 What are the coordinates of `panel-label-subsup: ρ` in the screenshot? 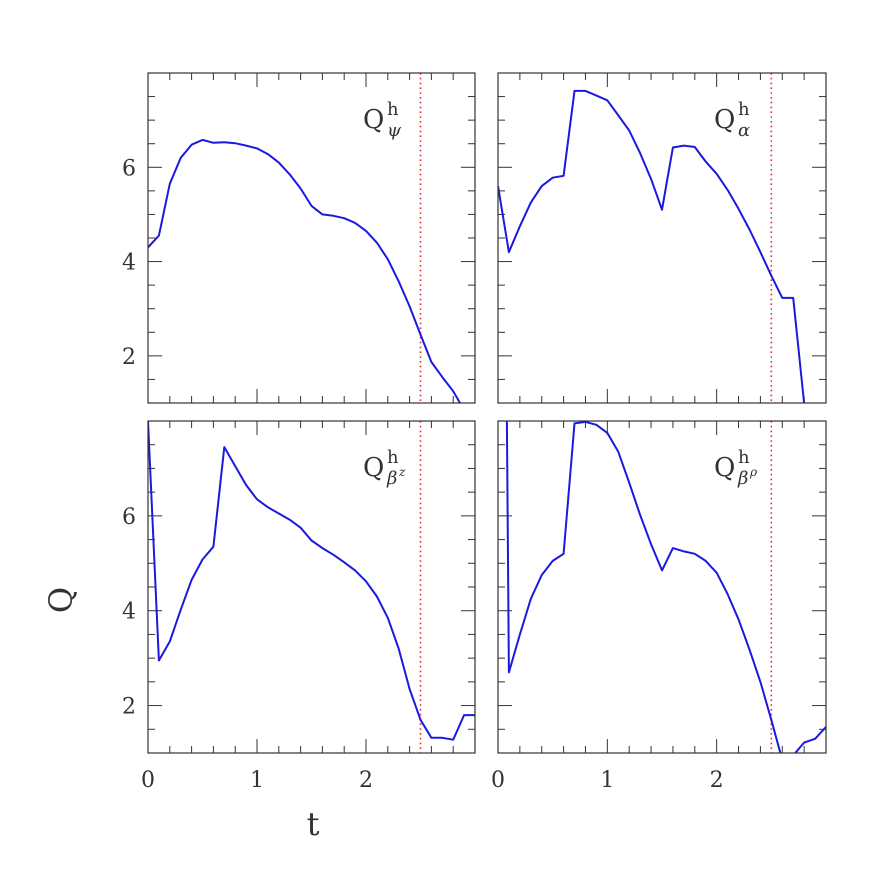 It's located at (753, 472).